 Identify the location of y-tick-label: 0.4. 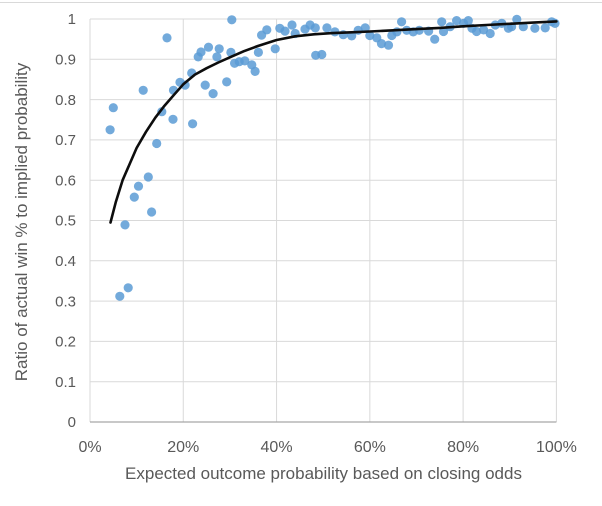
(65, 261).